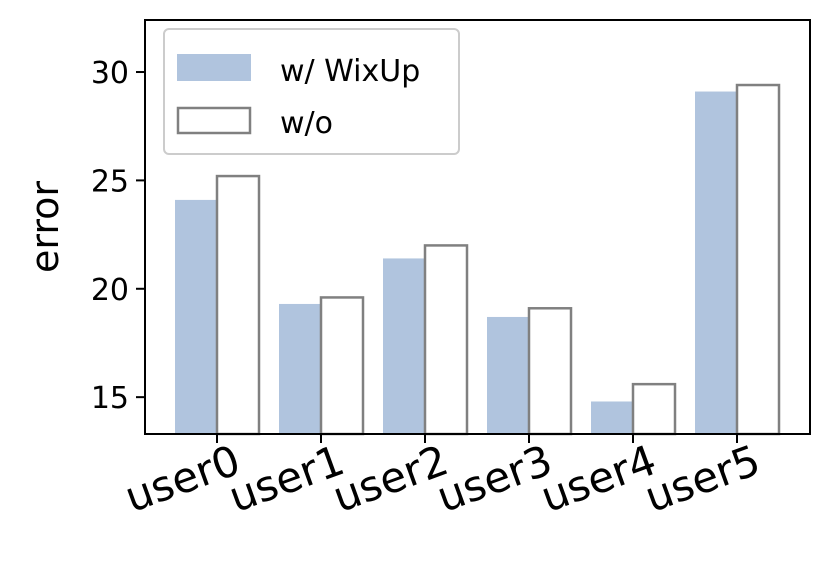  Describe the element at coordinates (110, 290) in the screenshot. I see `y-tick-label: 20` at that location.